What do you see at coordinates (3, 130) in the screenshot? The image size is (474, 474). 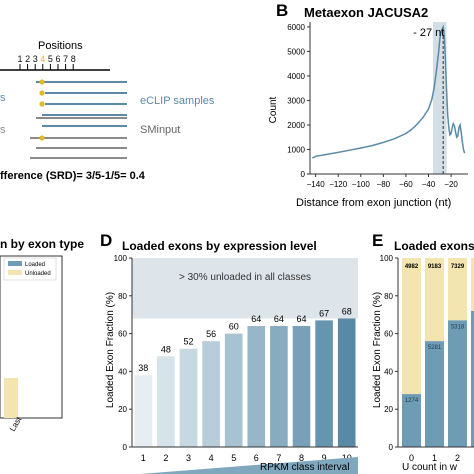 I see `sminput-cut-label: s` at bounding box center [3, 130].